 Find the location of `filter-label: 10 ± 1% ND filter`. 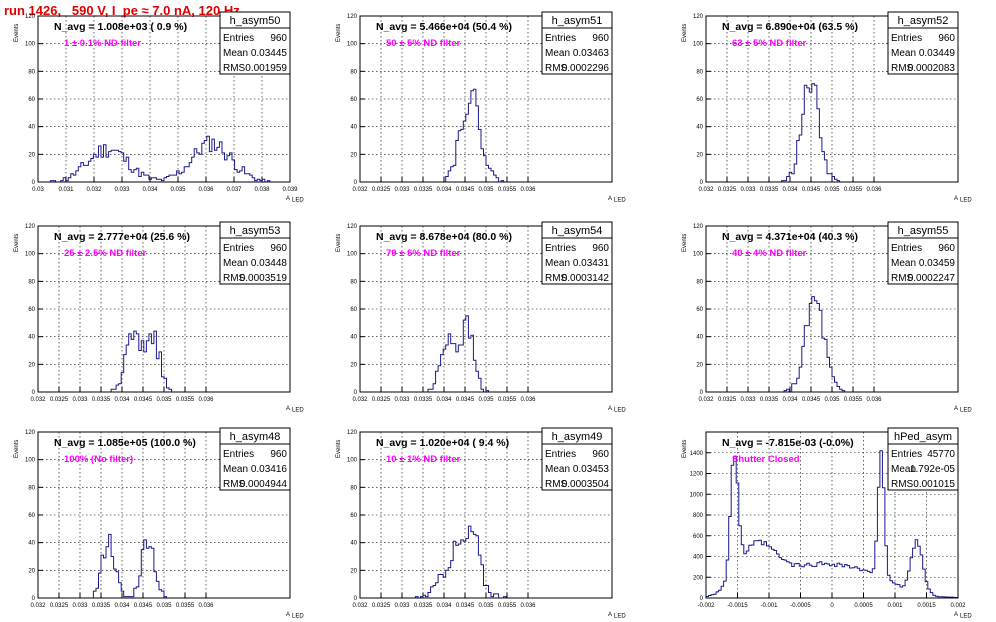

filter-label: 10 ± 1% ND filter is located at coordinates (423, 459).